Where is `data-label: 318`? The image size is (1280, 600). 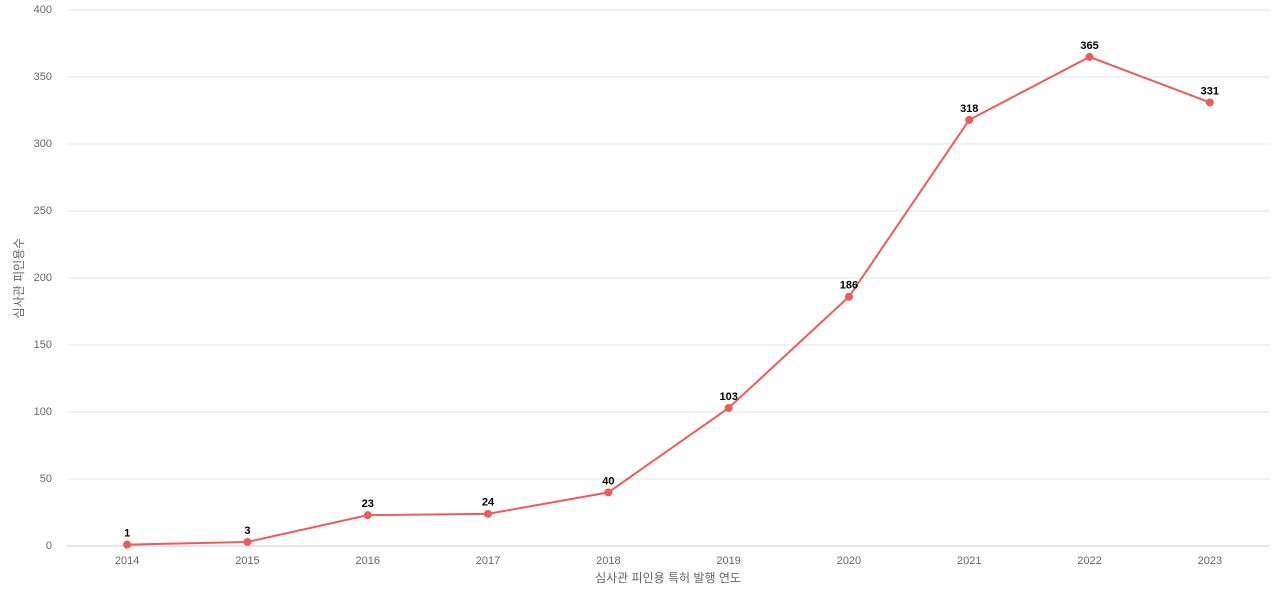
data-label: 318 is located at coordinates (969, 109).